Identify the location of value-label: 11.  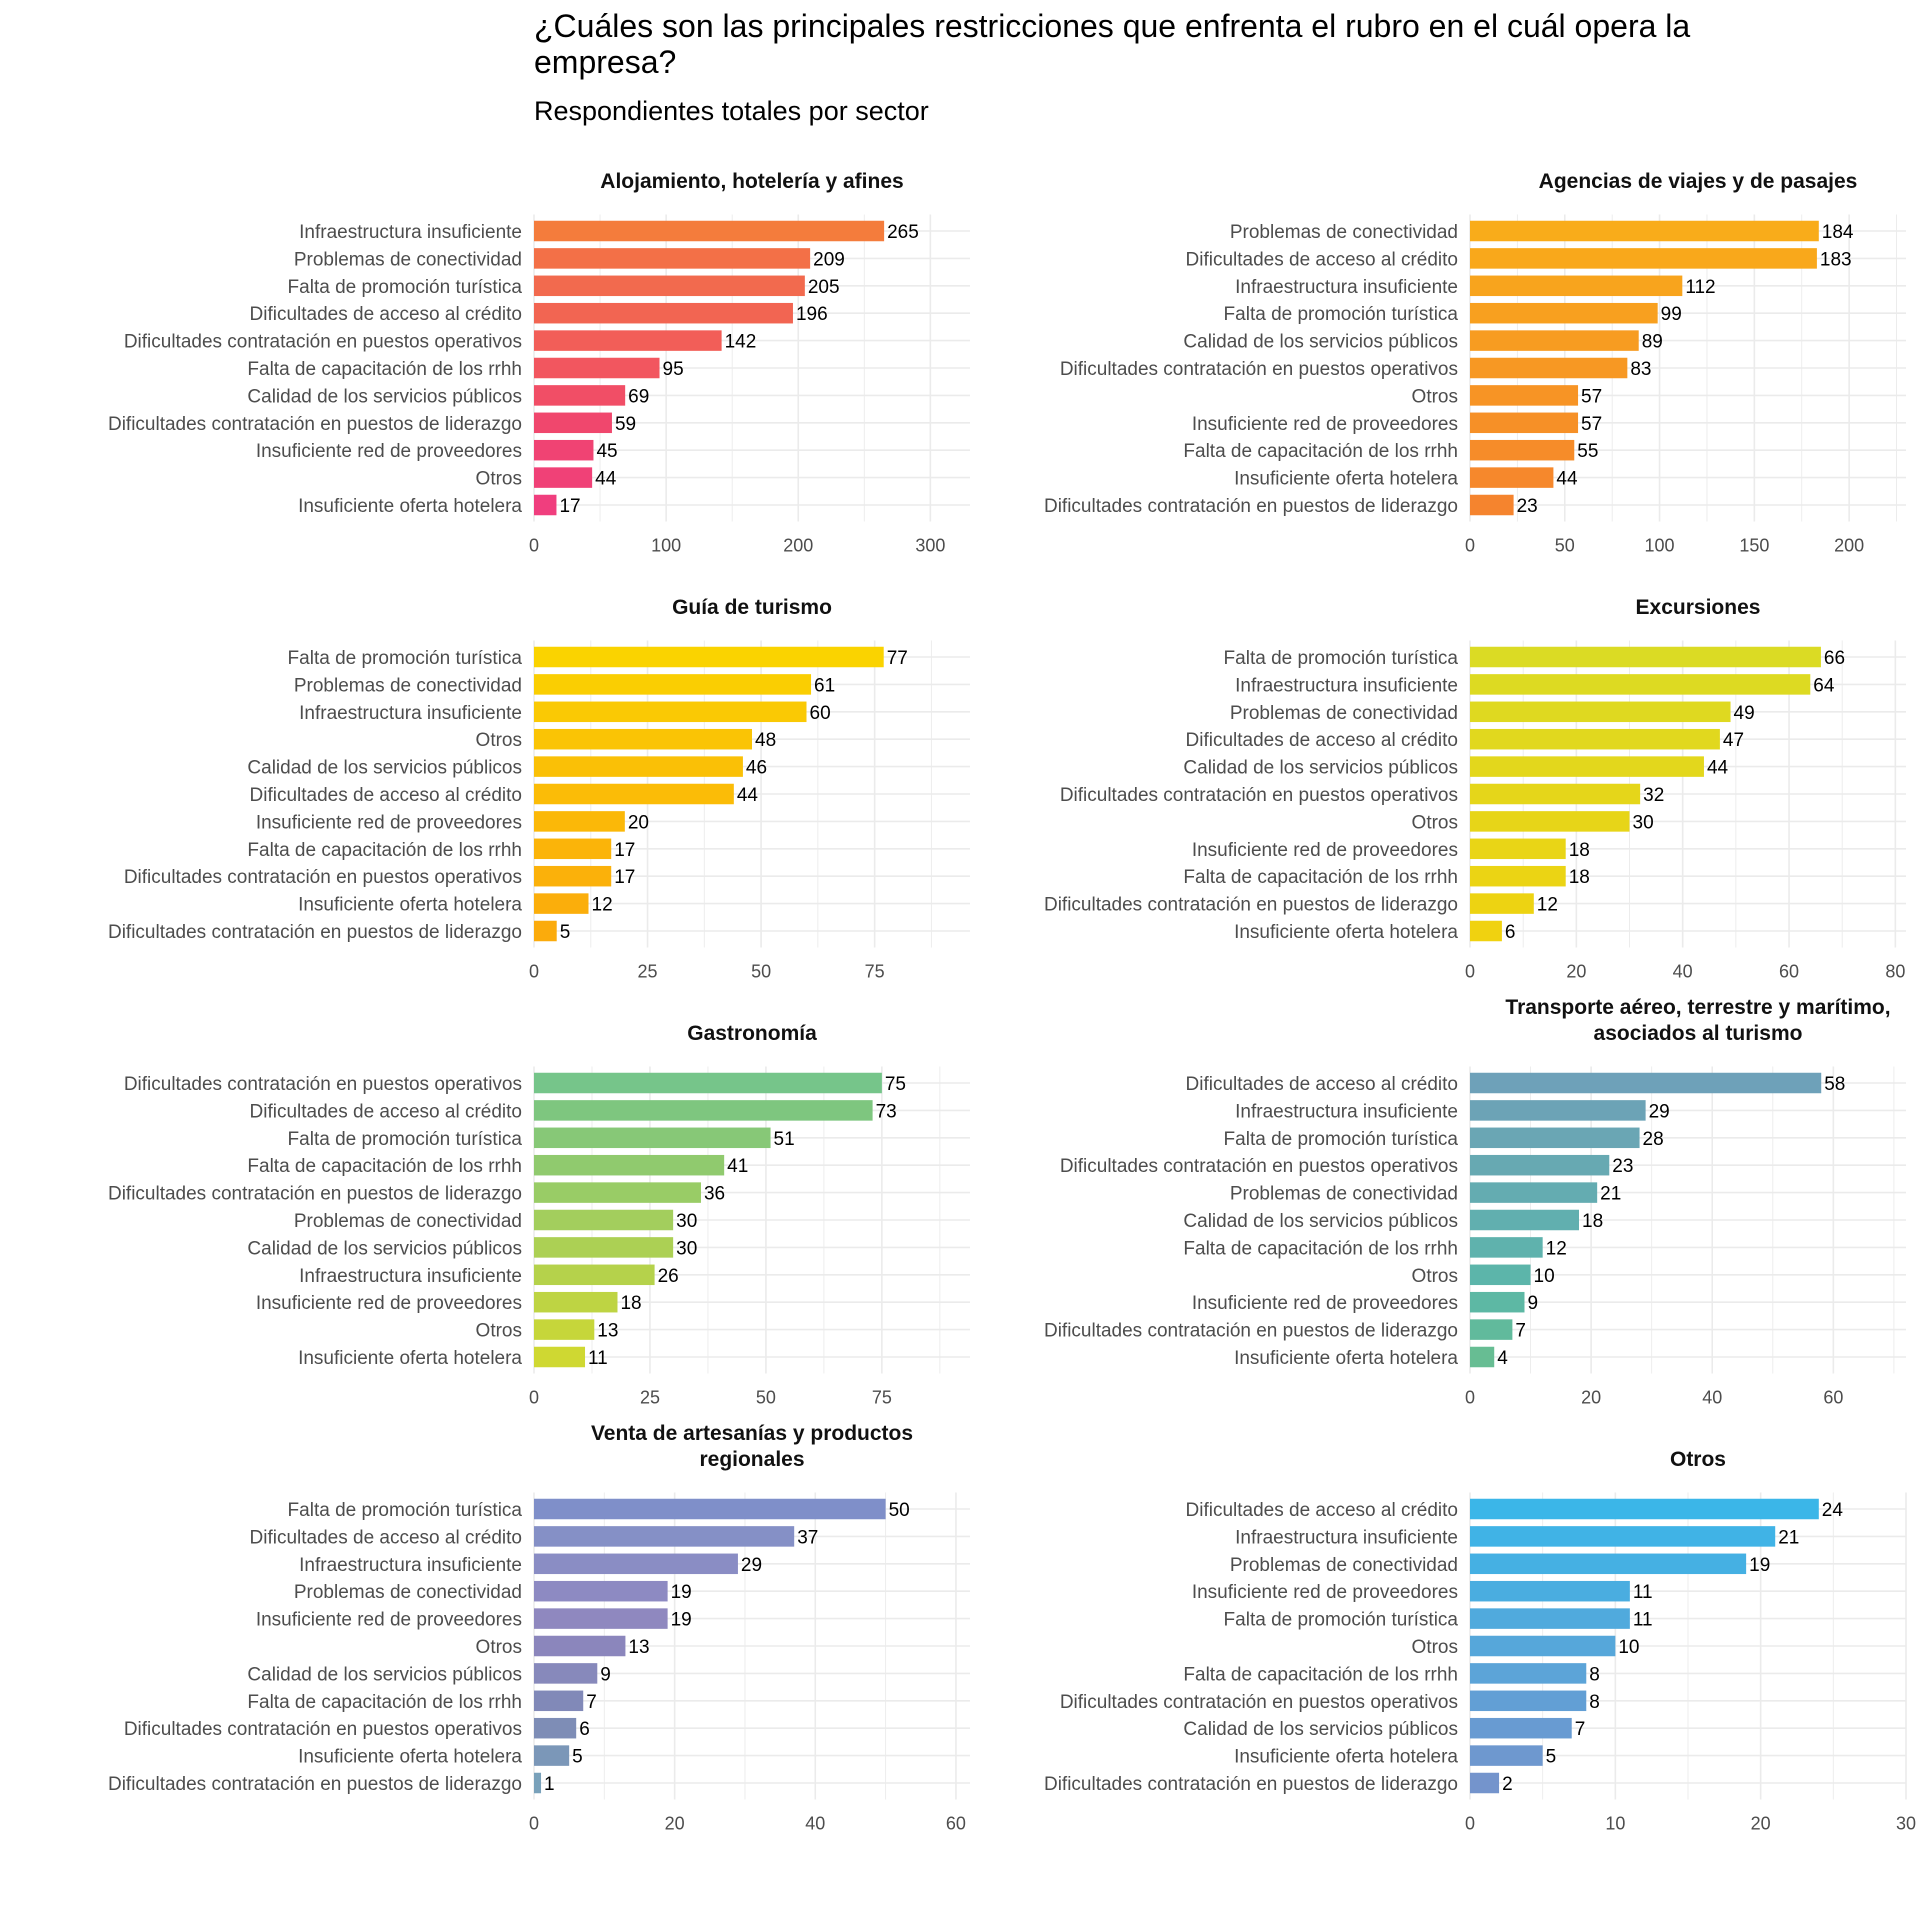
(1643, 1592).